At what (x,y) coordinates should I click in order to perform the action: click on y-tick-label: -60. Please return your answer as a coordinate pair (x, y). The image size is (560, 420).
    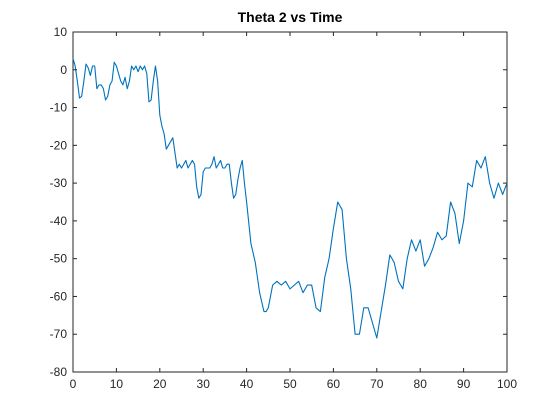
    Looking at the image, I should click on (59, 296).